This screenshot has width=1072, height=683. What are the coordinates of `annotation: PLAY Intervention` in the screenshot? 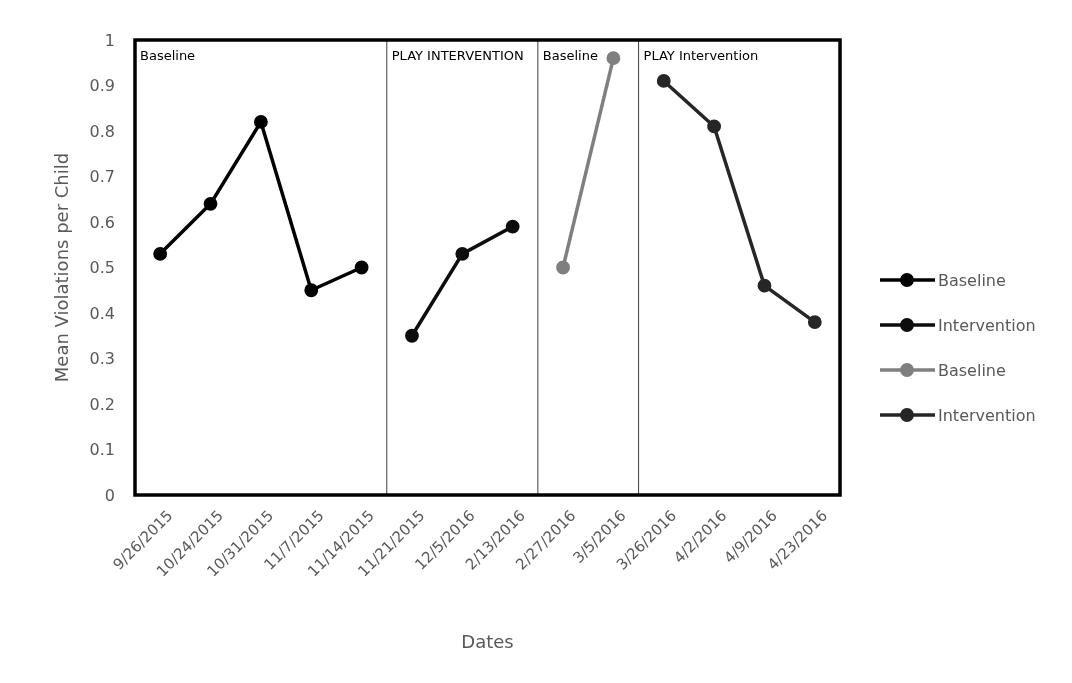 It's located at (701, 55).